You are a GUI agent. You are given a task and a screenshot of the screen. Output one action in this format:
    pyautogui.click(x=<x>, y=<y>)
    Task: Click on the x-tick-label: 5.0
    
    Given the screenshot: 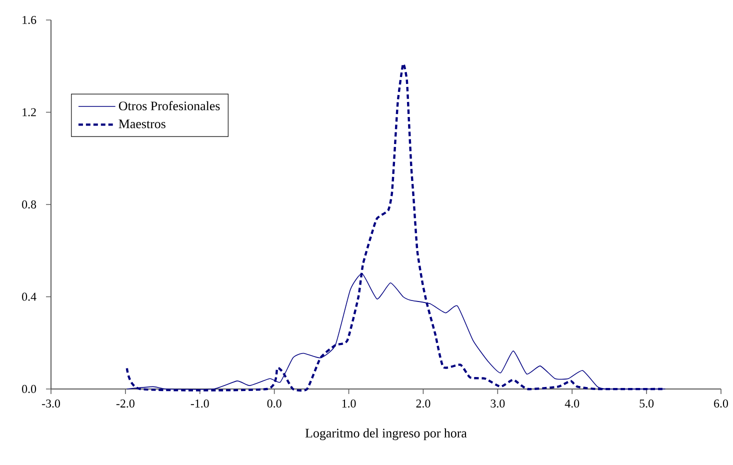 What is the action you would take?
    pyautogui.click(x=647, y=403)
    